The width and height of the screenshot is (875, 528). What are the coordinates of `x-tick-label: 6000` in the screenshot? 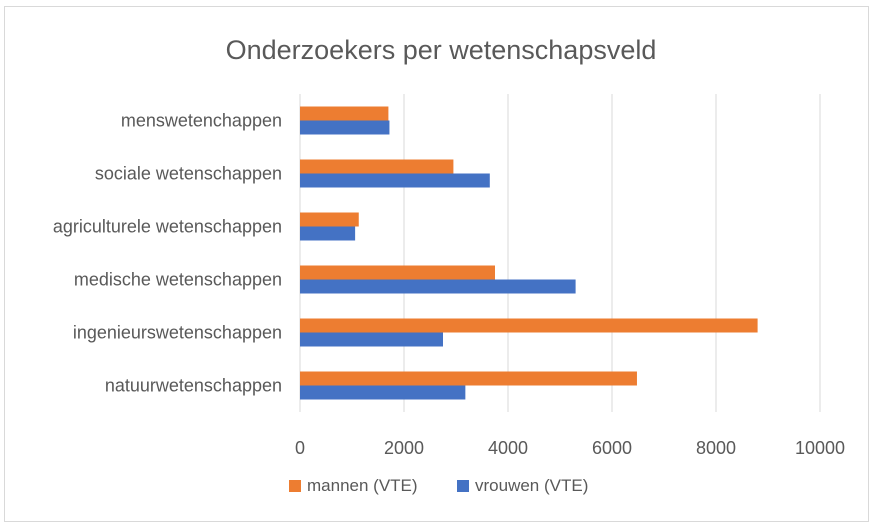 It's located at (612, 448).